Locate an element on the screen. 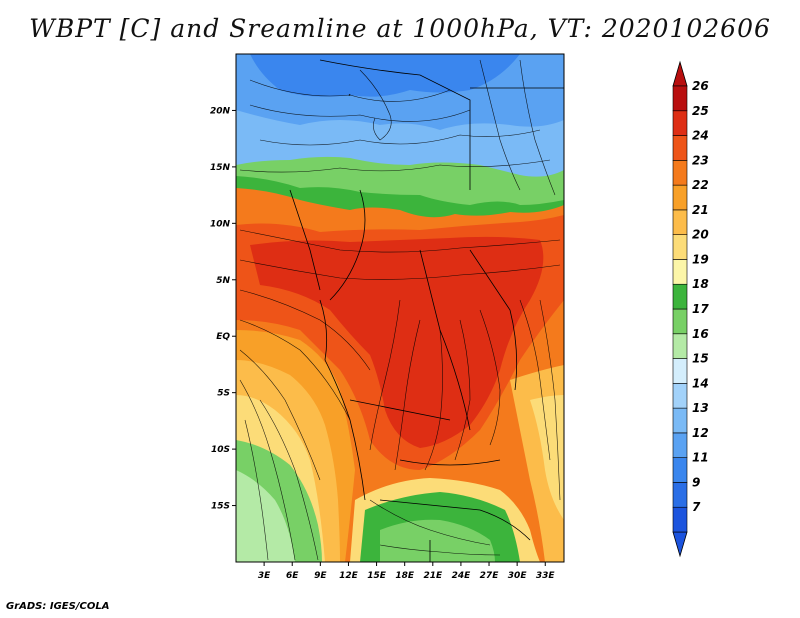  colorbar-label: 22 is located at coordinates (700, 185).